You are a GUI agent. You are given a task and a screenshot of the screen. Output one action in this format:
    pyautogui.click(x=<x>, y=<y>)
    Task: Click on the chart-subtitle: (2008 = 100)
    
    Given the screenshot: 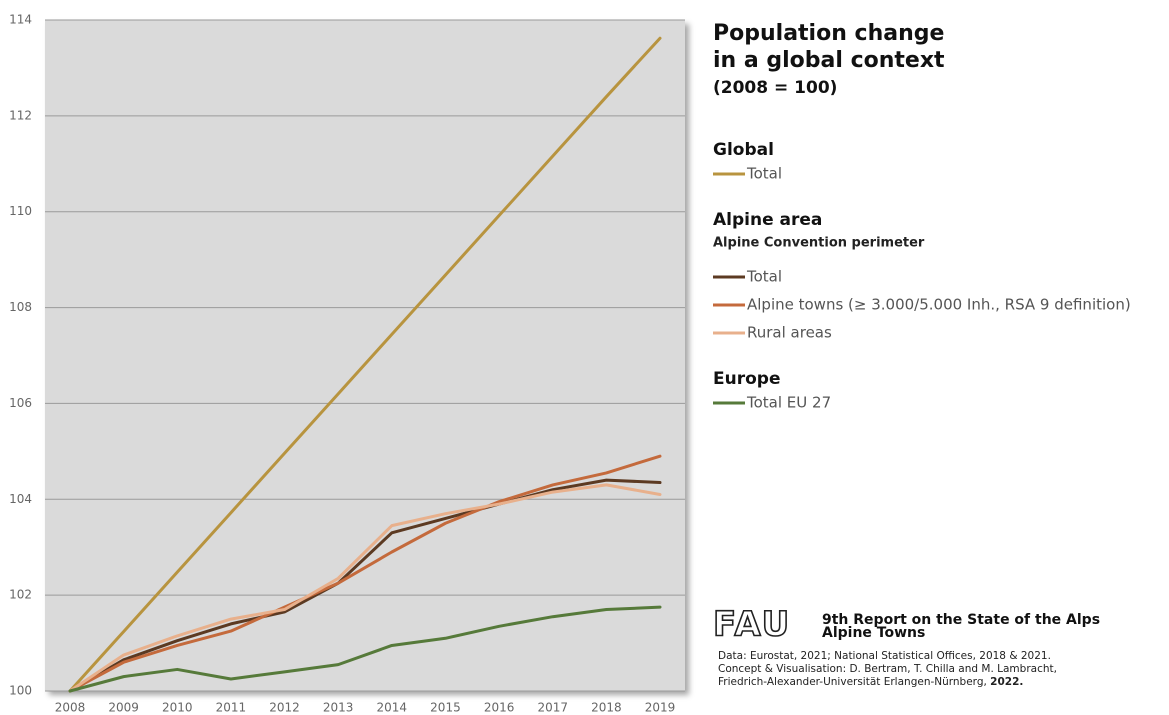 What is the action you would take?
    pyautogui.click(x=775, y=88)
    